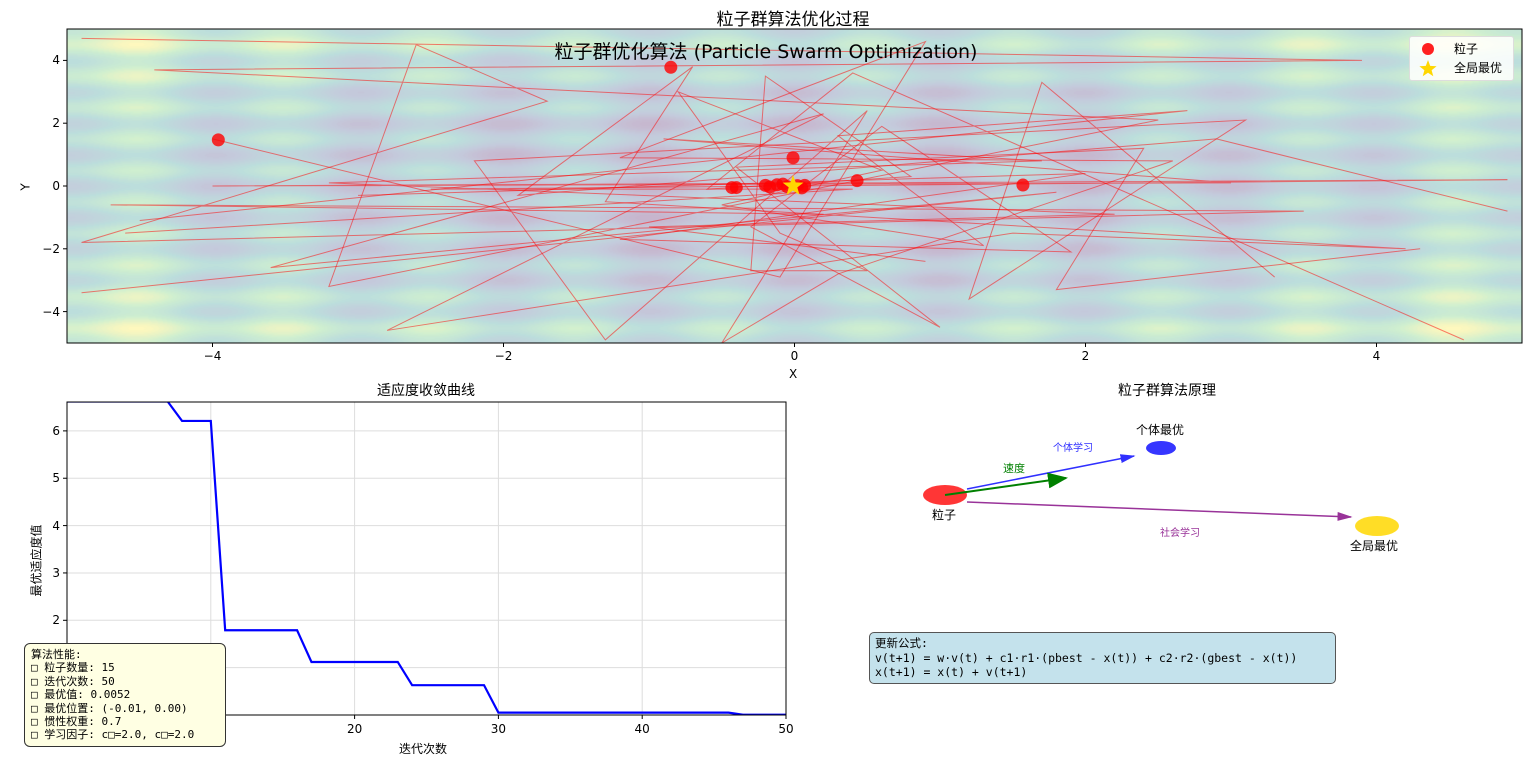 Image resolution: width=1536 pixels, height=757 pixels. What do you see at coordinates (1014, 468) in the screenshot?
I see `velocity-label: 速度` at bounding box center [1014, 468].